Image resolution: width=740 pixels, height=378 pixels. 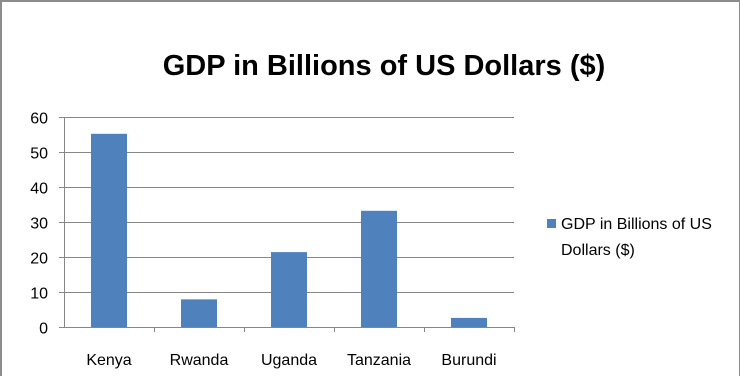 I want to click on x-tick-label: Burundi, so click(x=468, y=360).